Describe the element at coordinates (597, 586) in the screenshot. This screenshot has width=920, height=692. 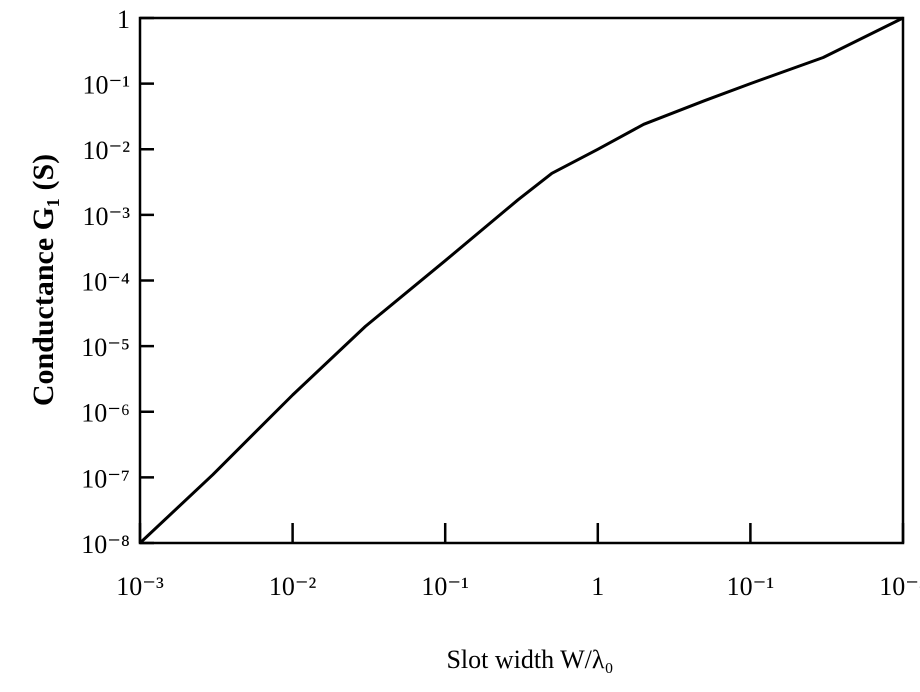
I see `x-tick-label: 1` at that location.